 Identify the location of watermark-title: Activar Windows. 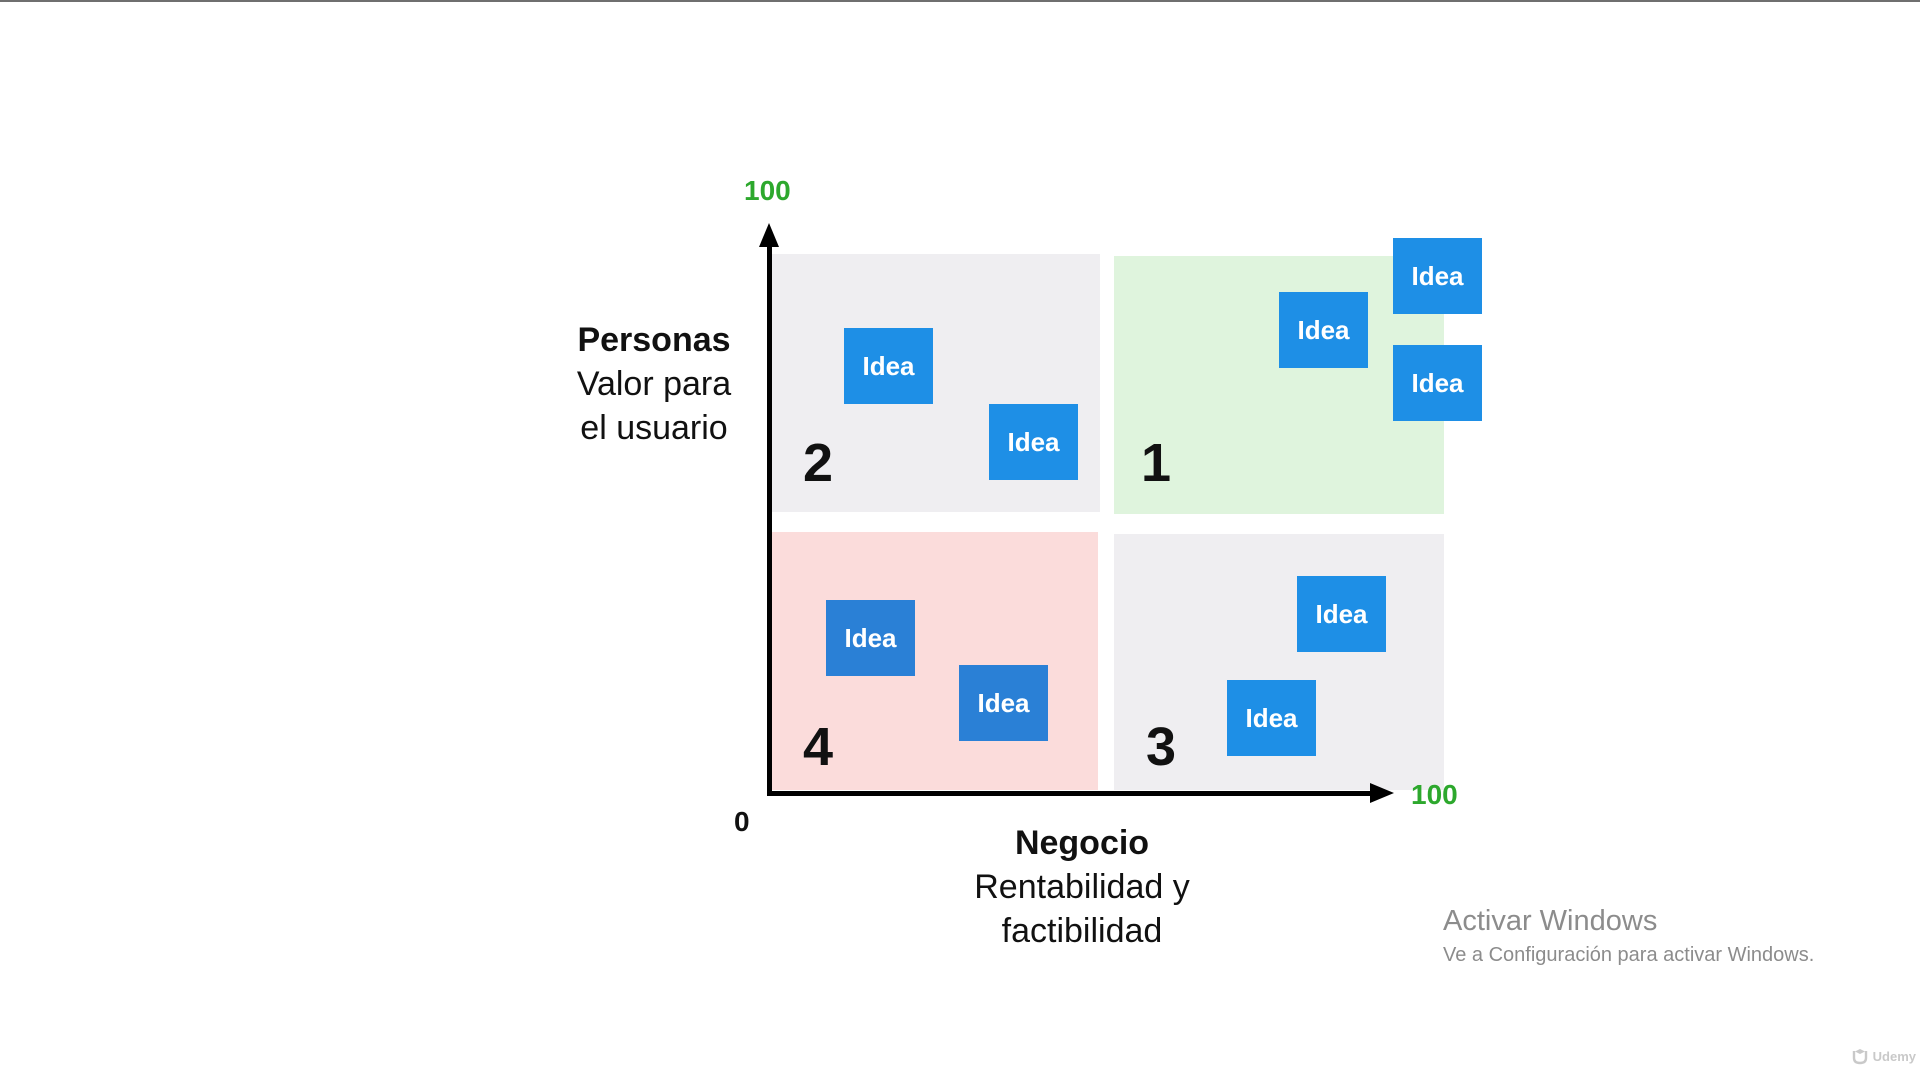
(1550, 921).